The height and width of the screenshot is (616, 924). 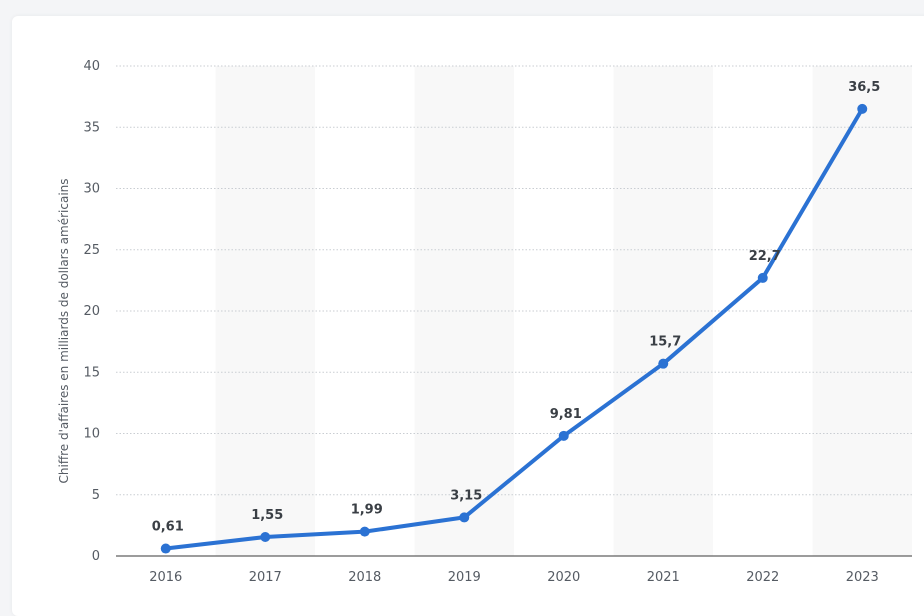 I want to click on x-tick-label: 2018, so click(x=364, y=577).